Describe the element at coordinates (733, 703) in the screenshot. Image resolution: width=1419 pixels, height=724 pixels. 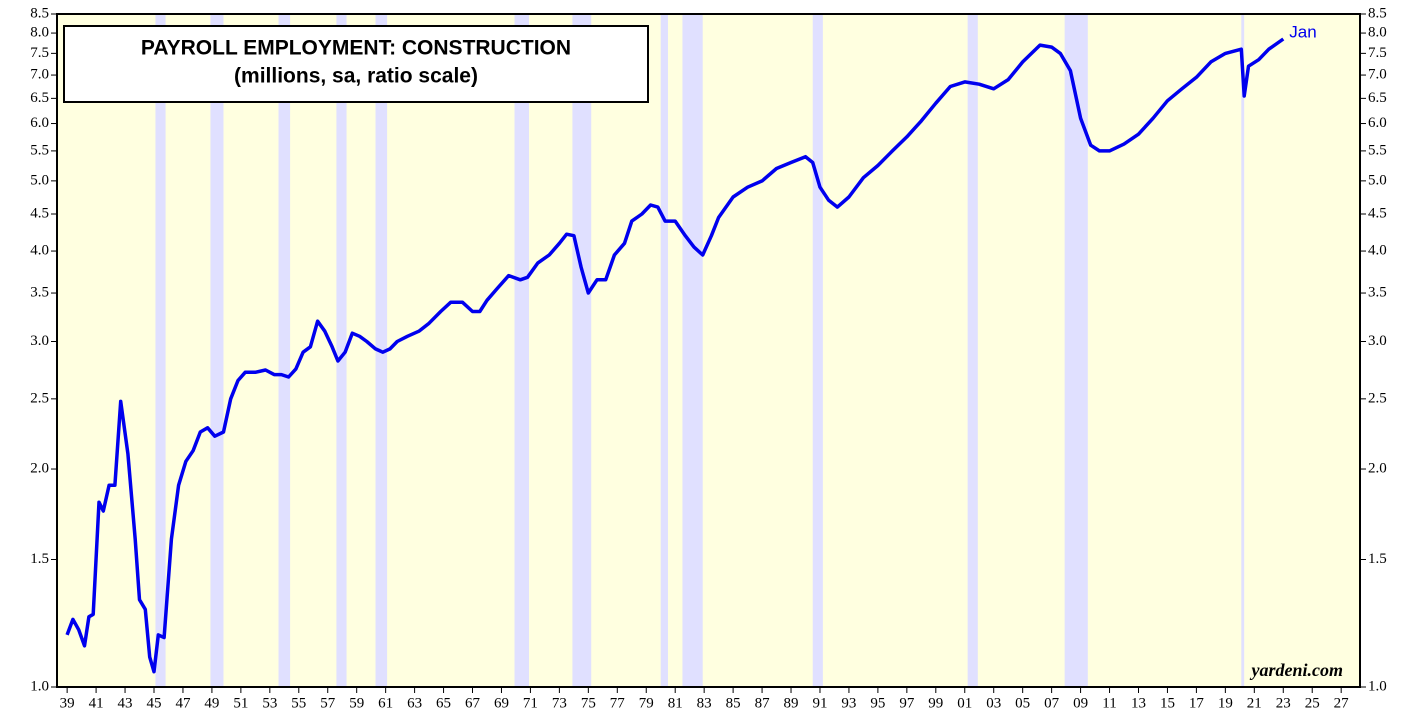
I see `x-tick-label: 85` at that location.